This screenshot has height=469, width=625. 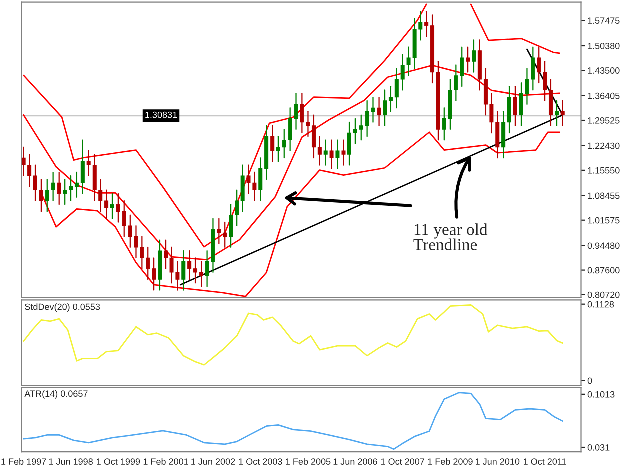 What do you see at coordinates (599, 447) in the screenshot?
I see `y-tick-label: 0.031` at bounding box center [599, 447].